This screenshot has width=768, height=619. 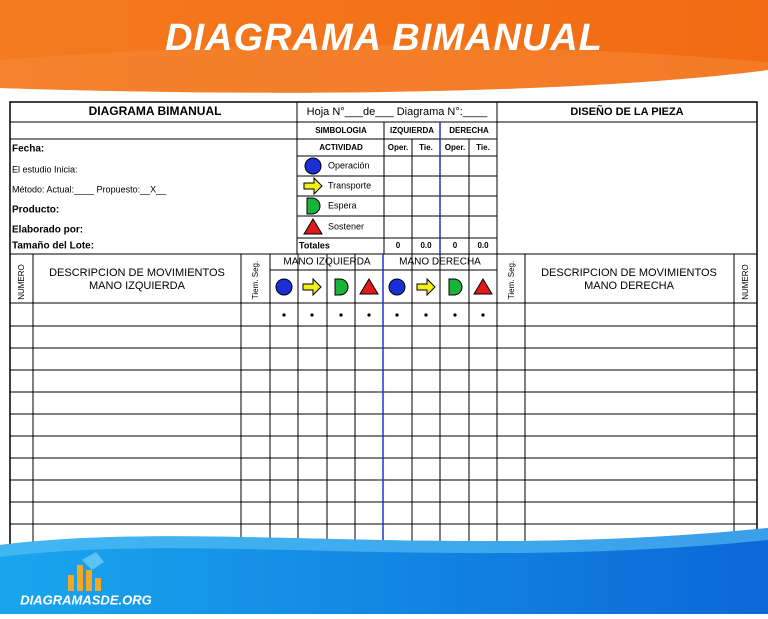 I want to click on symbol-label: Sostener, so click(x=346, y=226).